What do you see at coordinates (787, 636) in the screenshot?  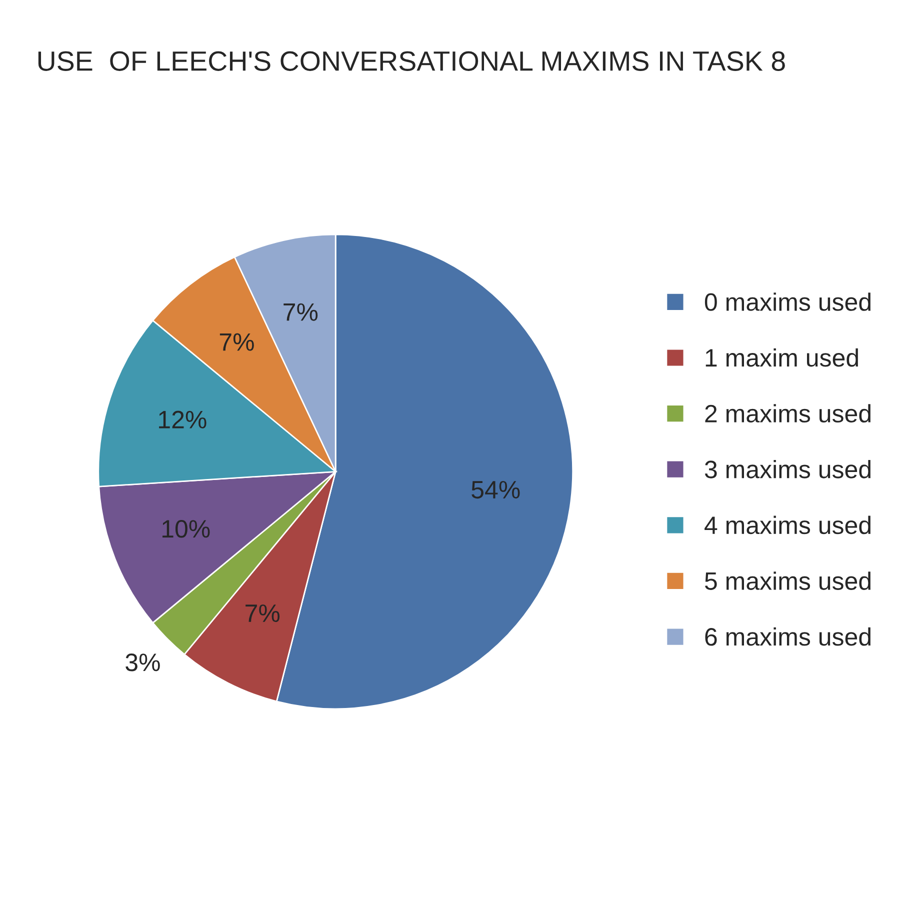 I see `legend-label: 6 maxims used` at bounding box center [787, 636].